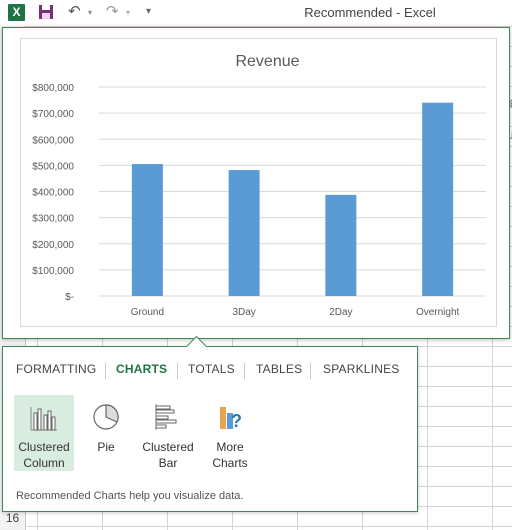 The width and height of the screenshot is (512, 530). Describe the element at coordinates (142, 369) in the screenshot. I see `tab-charts: CHARTS` at that location.